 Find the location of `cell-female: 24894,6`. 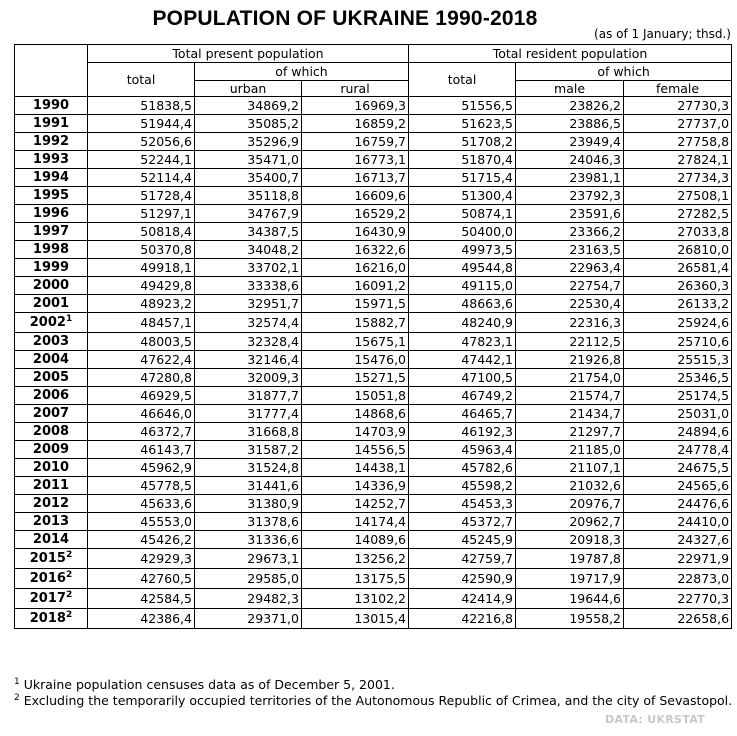

cell-female: 24894,6 is located at coordinates (678, 431).